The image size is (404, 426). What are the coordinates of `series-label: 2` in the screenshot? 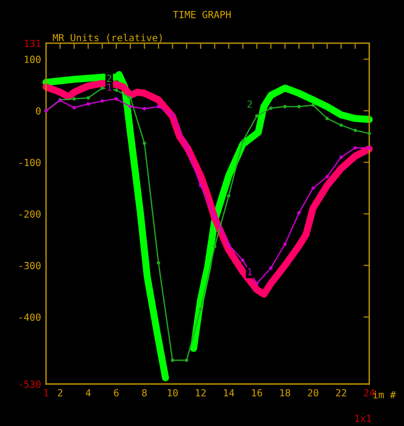 It's located at (109, 78).